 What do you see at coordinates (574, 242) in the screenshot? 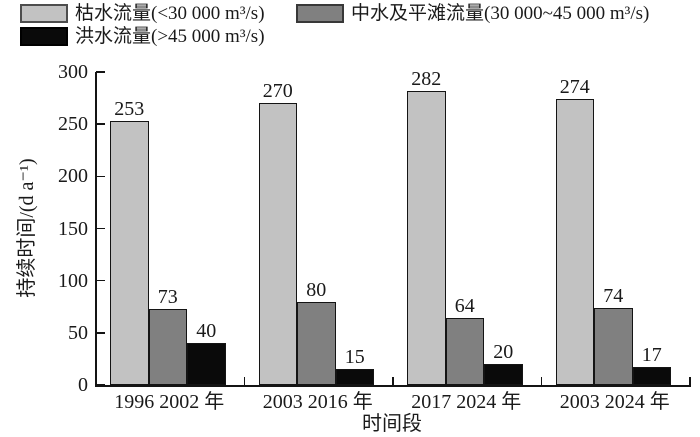
I see `bar-series0-group3` at bounding box center [574, 242].